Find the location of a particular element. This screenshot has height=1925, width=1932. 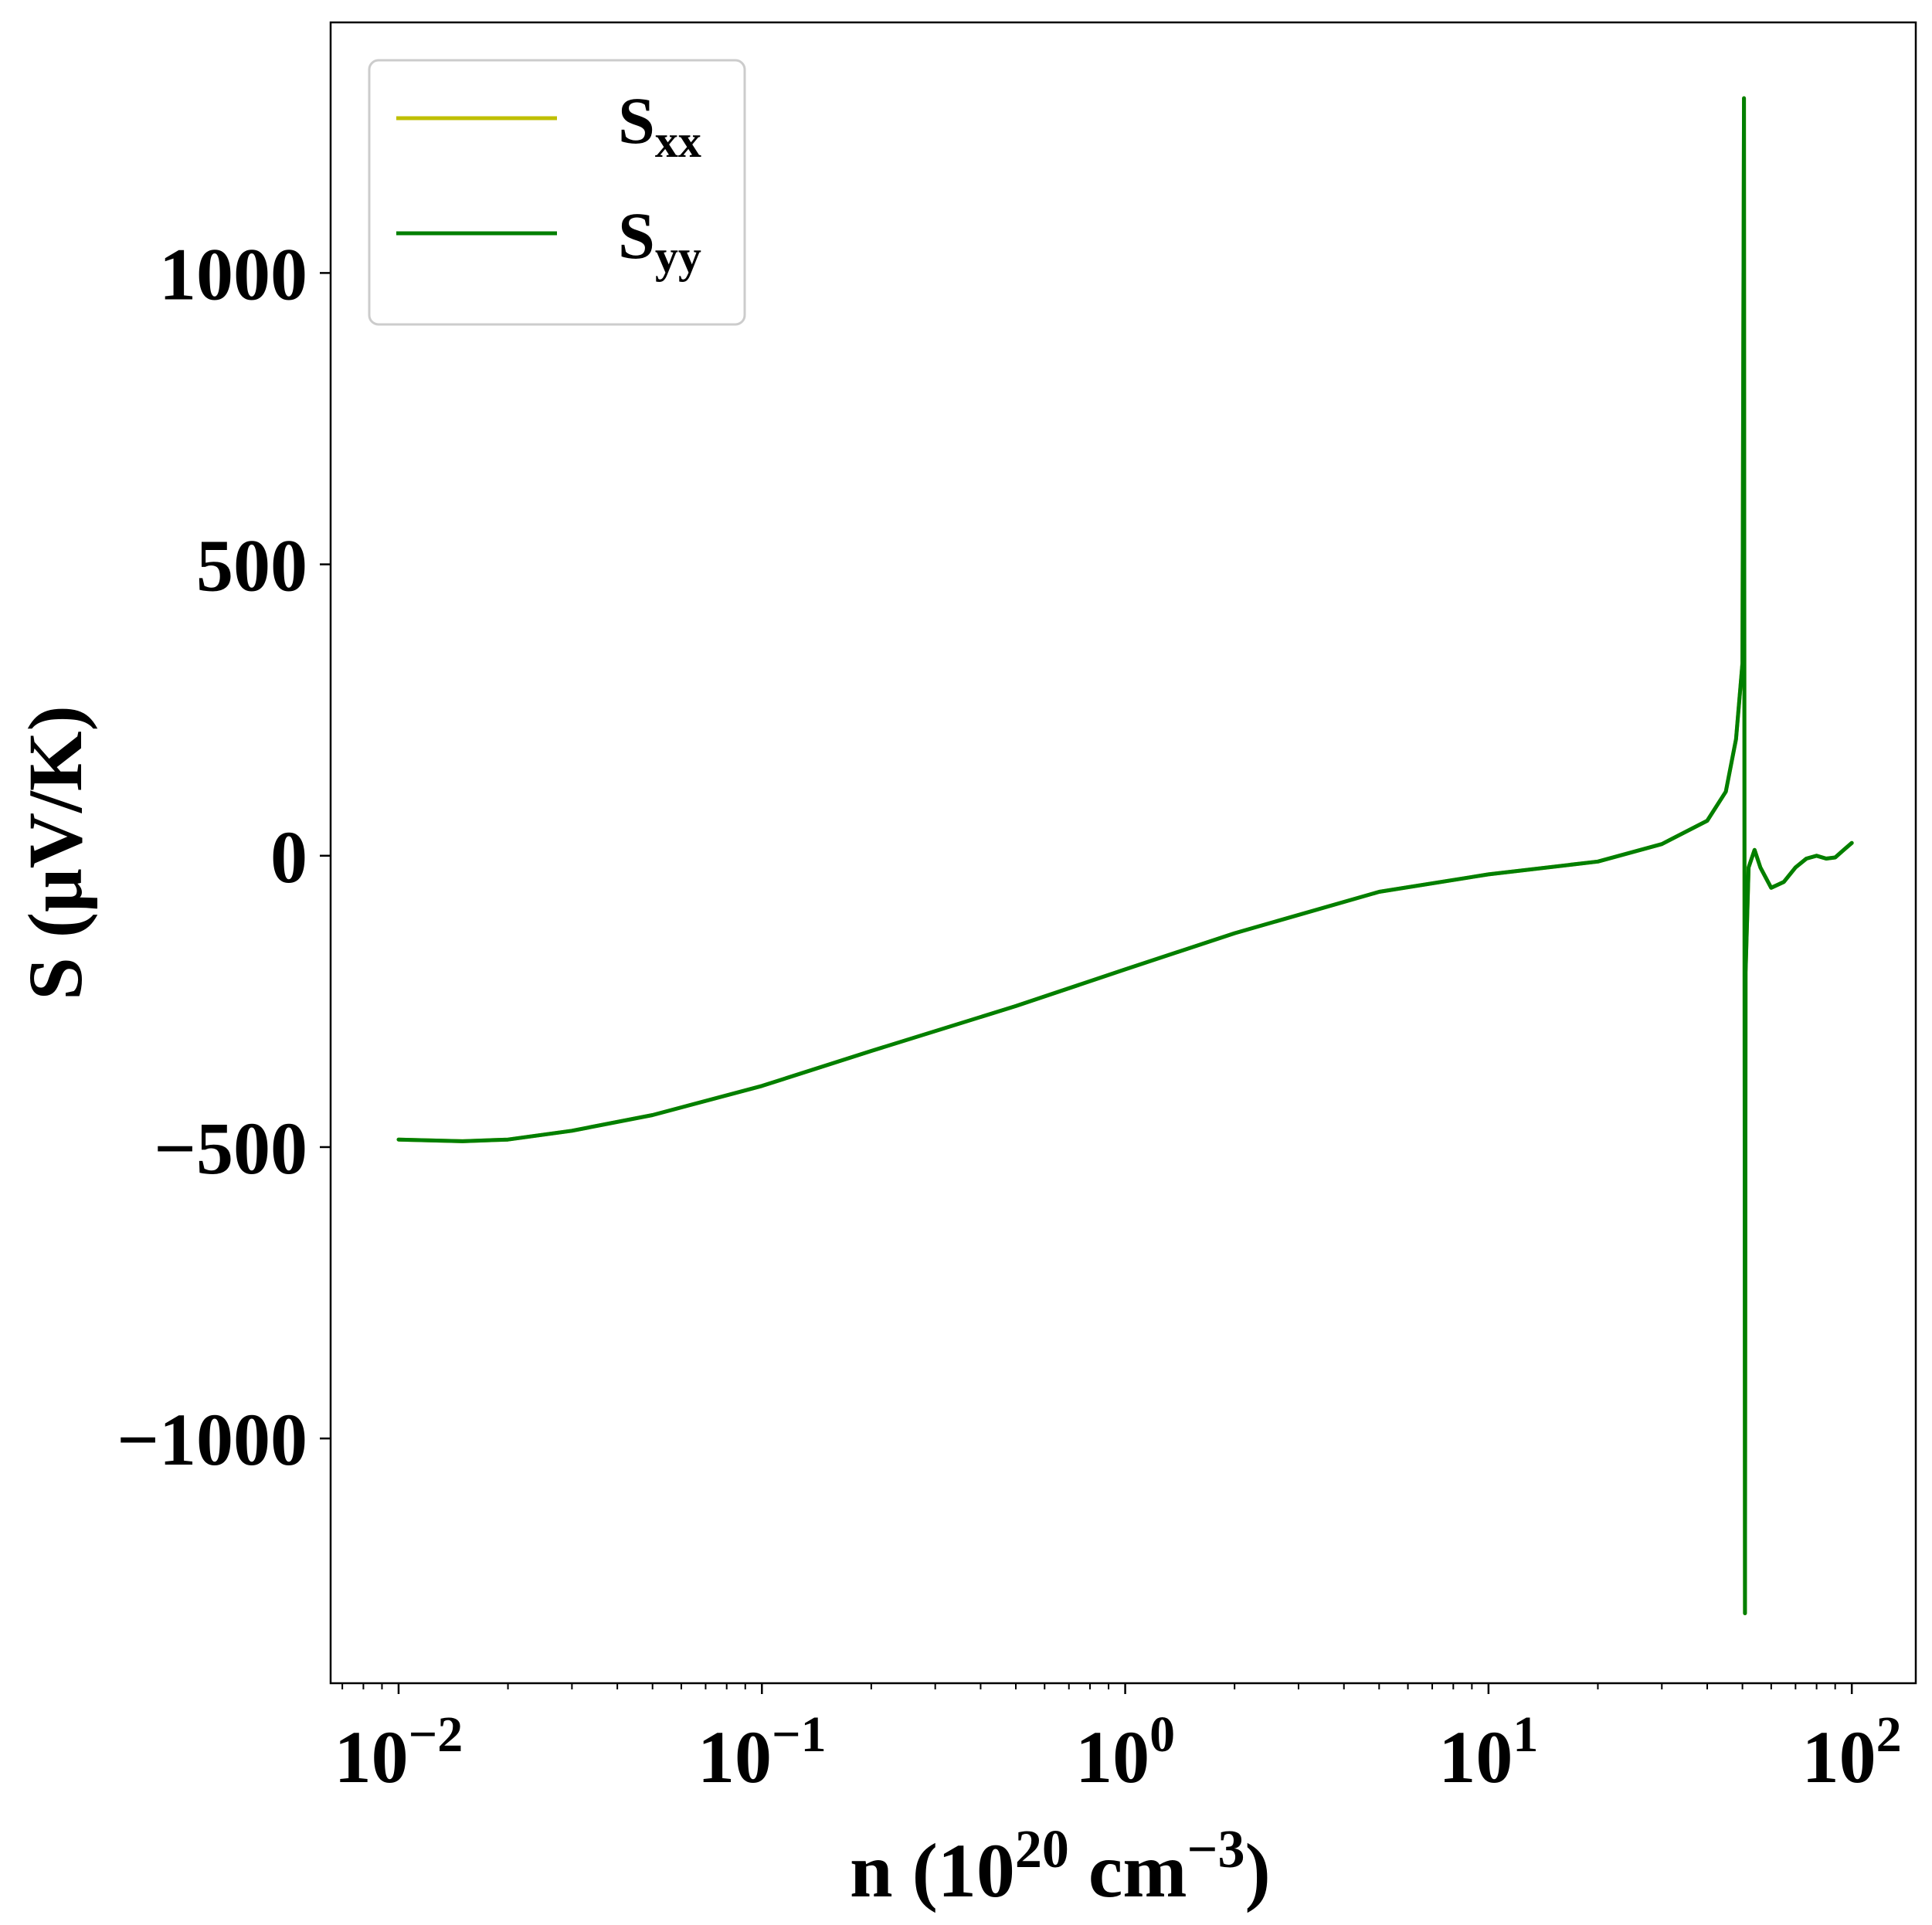

x-tick-label-exponent: 0 is located at coordinates (1162, 1734).